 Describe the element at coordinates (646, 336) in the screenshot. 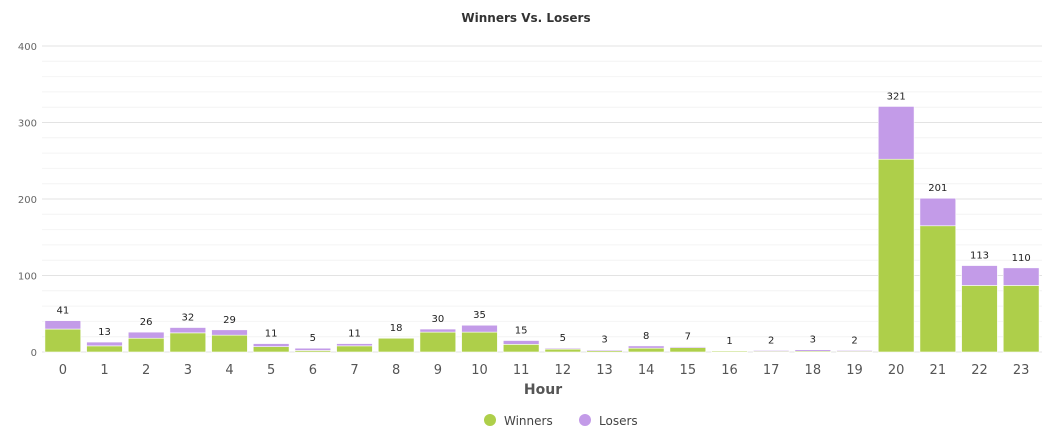

I see `data-label-total-14: 8` at that location.